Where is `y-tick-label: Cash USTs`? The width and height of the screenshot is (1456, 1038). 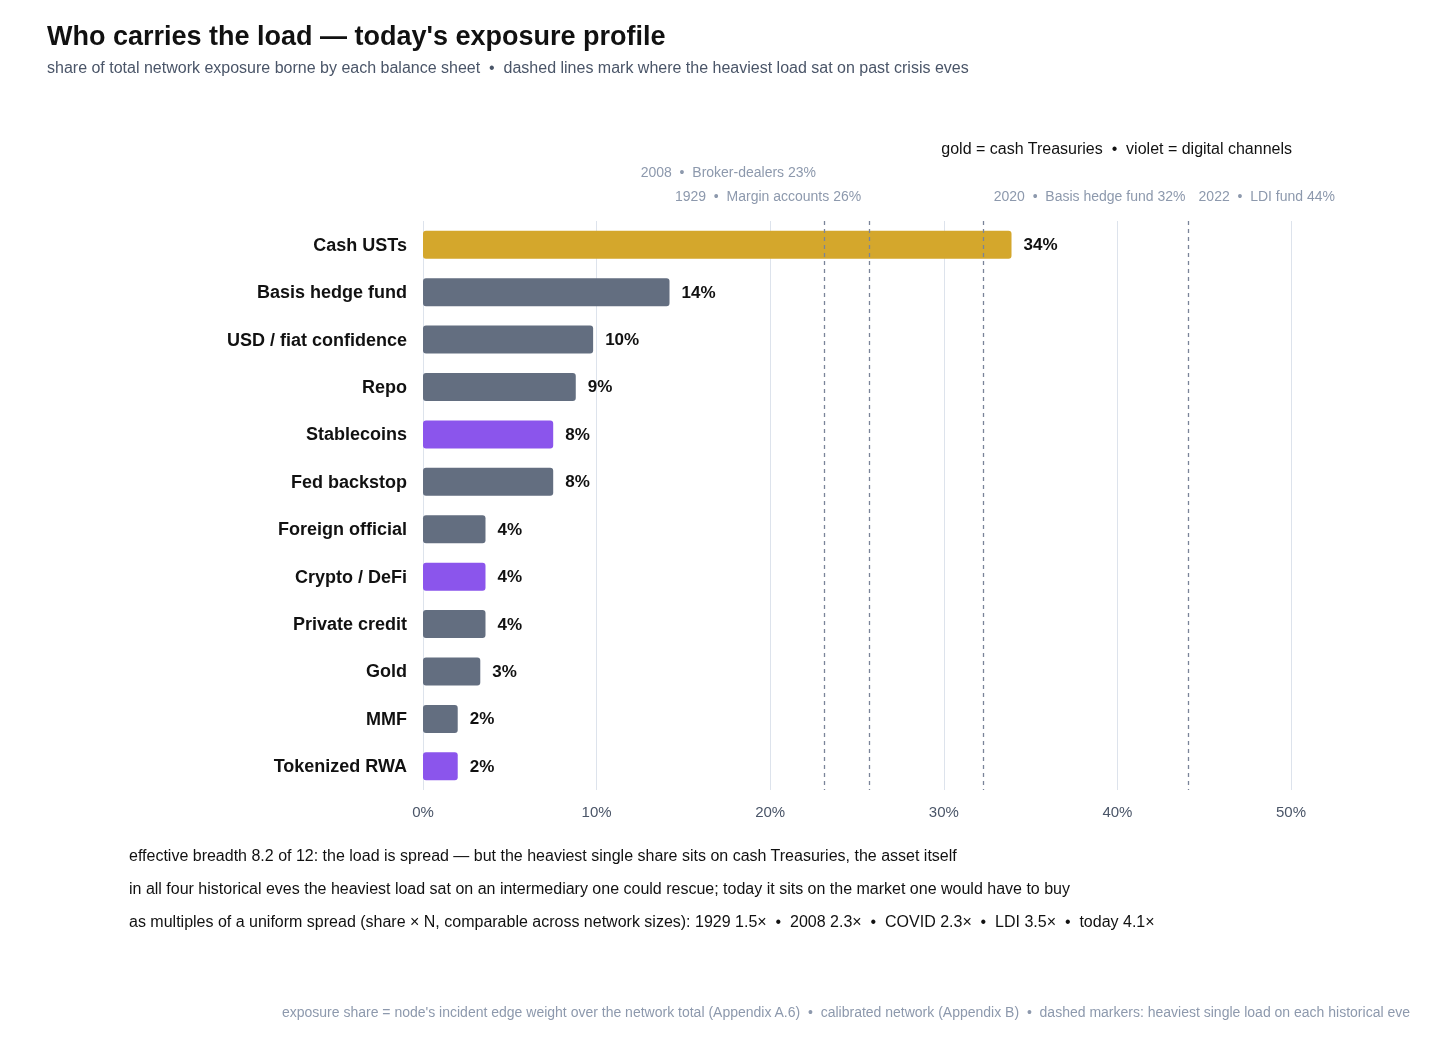 y-tick-label: Cash USTs is located at coordinates (360, 244).